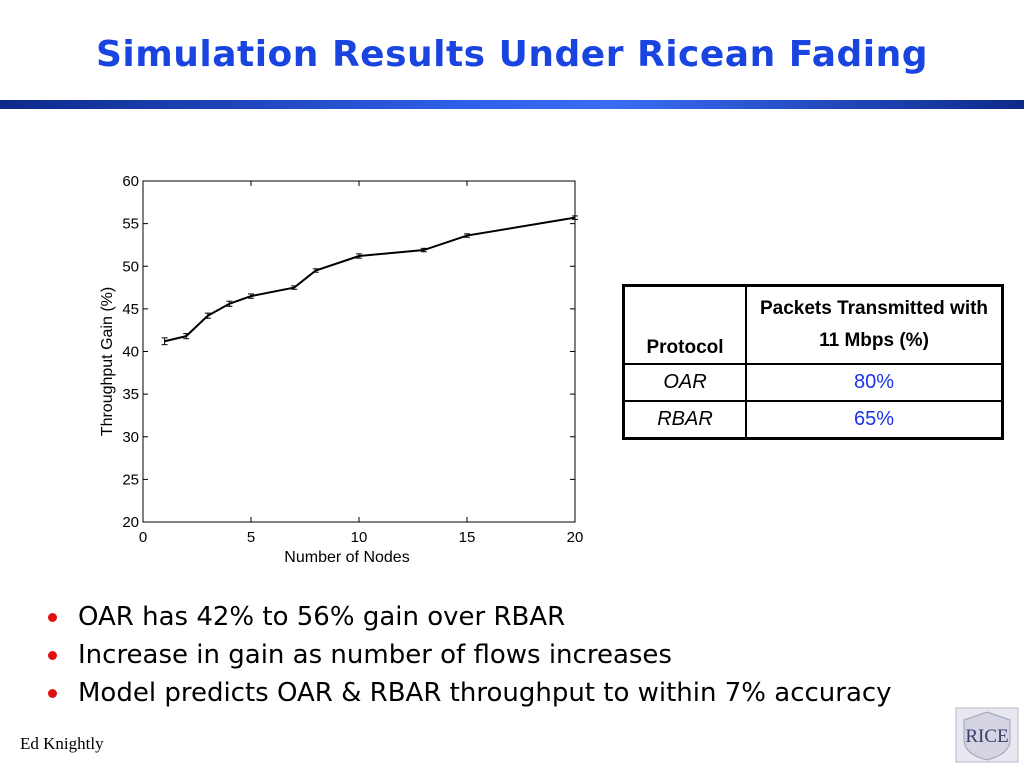  I want to click on protocol-cell: OAR, so click(684, 382).